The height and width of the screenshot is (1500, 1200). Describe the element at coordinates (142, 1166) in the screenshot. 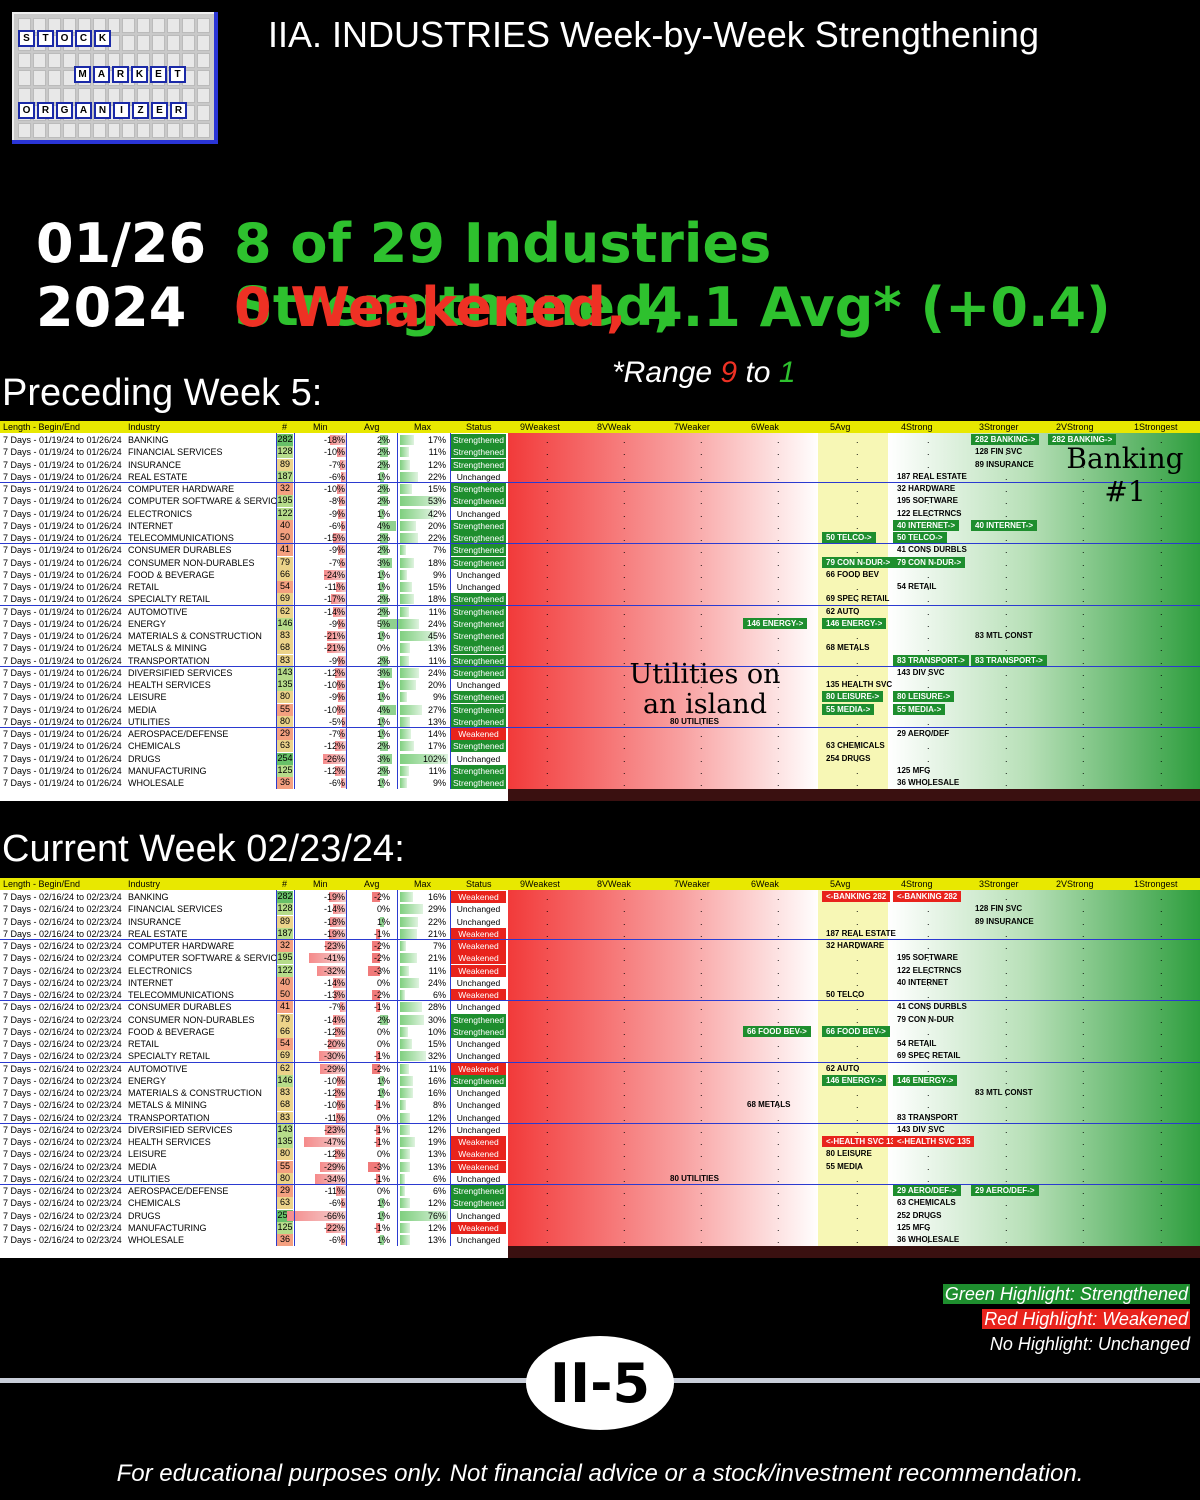

I see `row-industry: MEDIA` at that location.